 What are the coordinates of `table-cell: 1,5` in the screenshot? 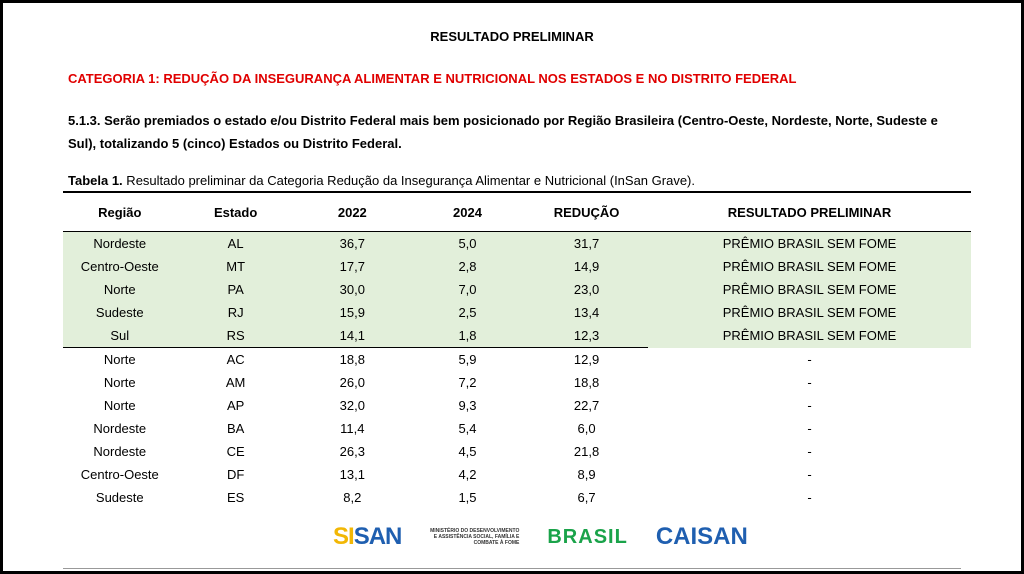 It's located at (467, 497).